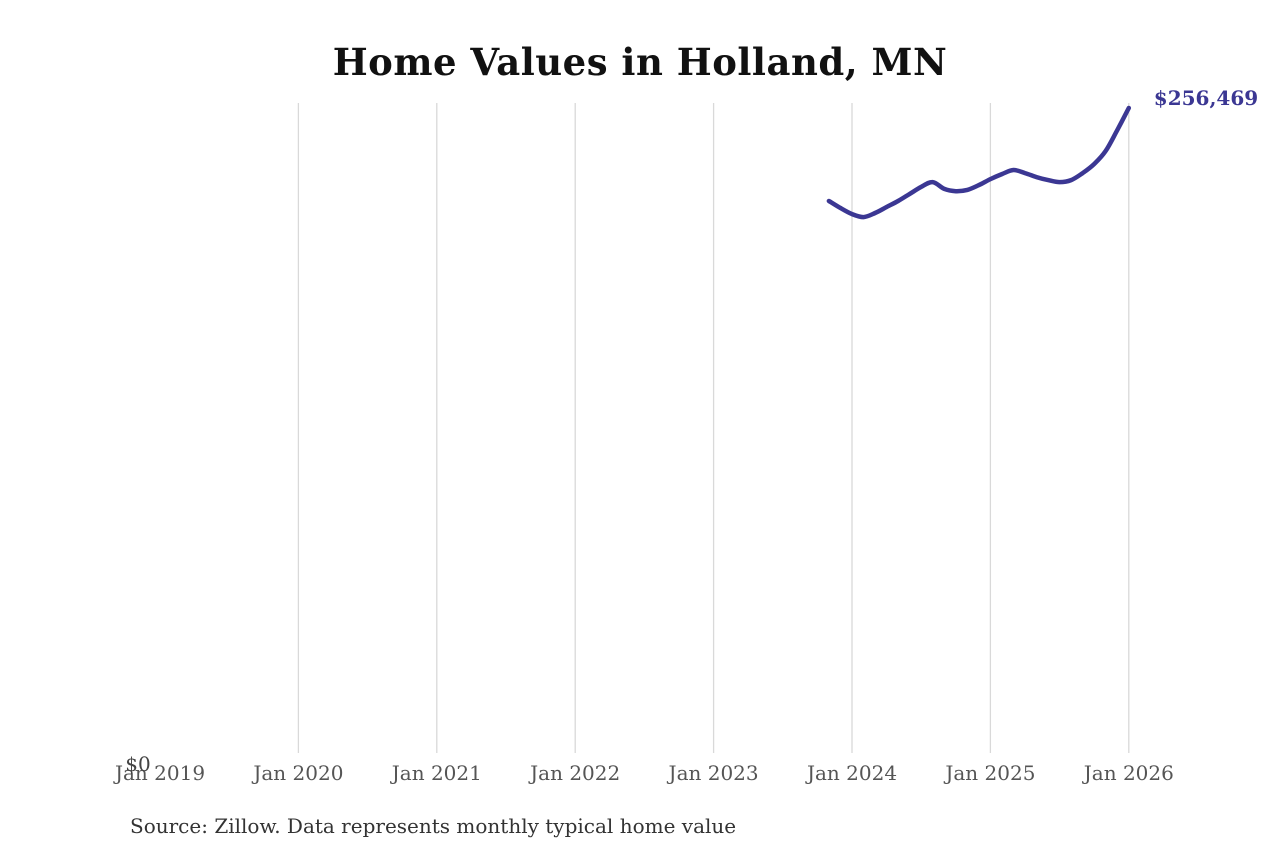 This screenshot has height=853, width=1280. Describe the element at coordinates (1128, 773) in the screenshot. I see `x-axis-label: Jan 2026` at that location.